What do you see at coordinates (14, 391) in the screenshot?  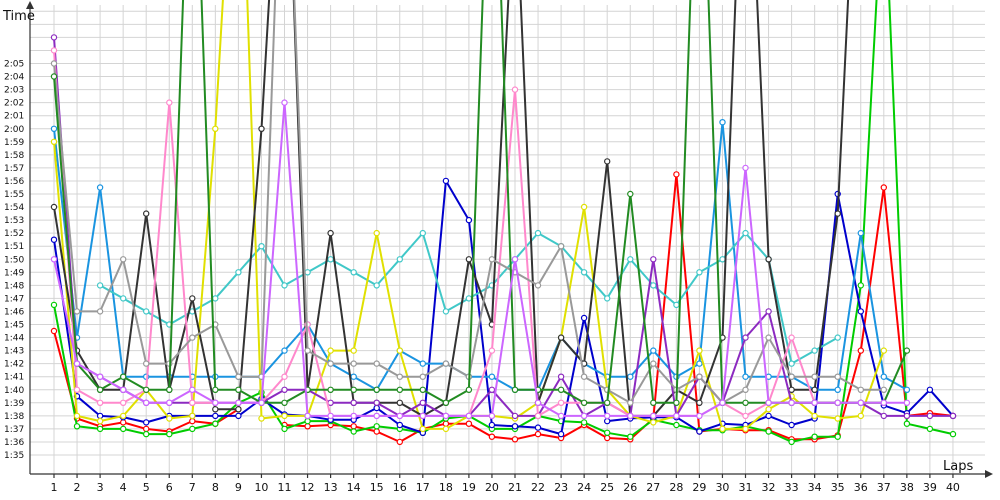 I see `y-tick-label: 1:40` at bounding box center [14, 391].